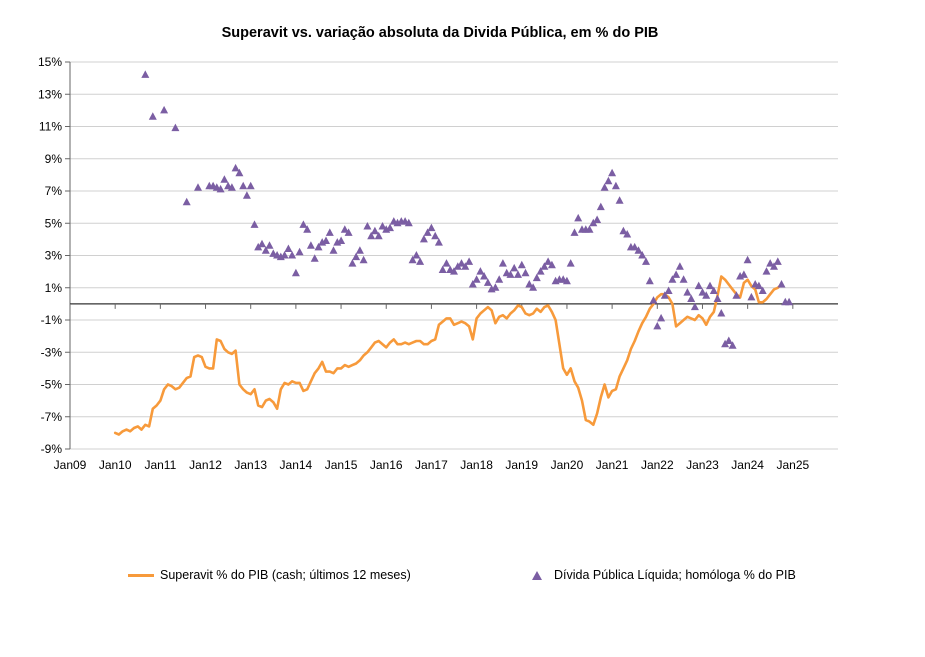 This screenshot has width=925, height=657. I want to click on x-tick-label: Jan21, so click(612, 465).